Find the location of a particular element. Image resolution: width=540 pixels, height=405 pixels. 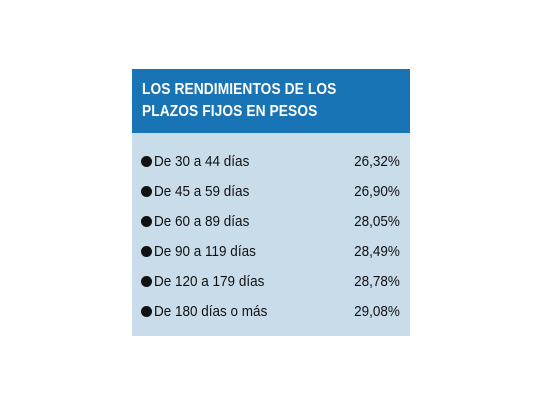

title-line-1: LOS RENDIMIENTOS DE LOS is located at coordinates (239, 89).